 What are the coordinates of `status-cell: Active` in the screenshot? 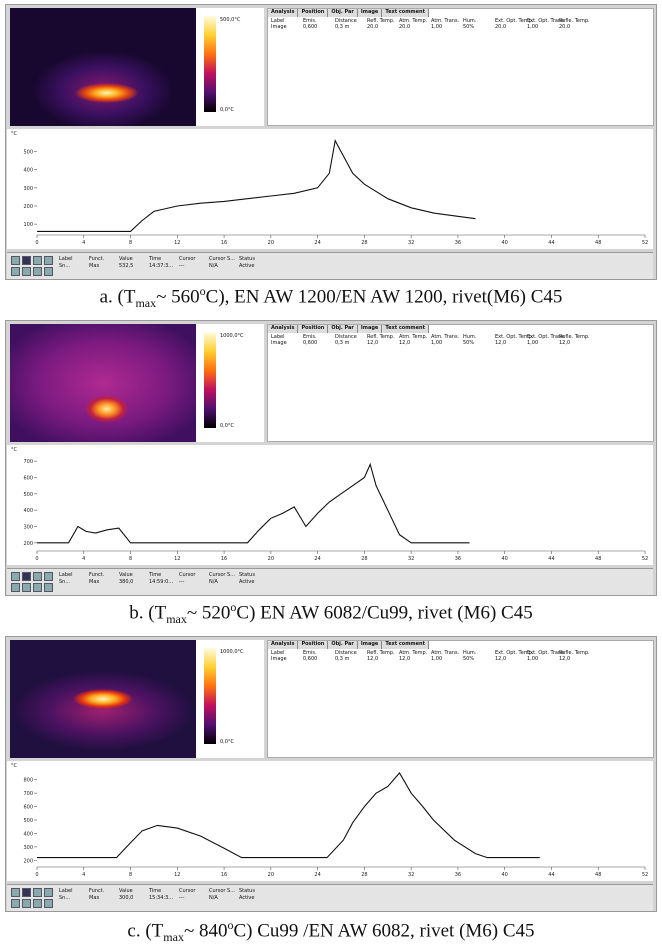 It's located at (247, 898).